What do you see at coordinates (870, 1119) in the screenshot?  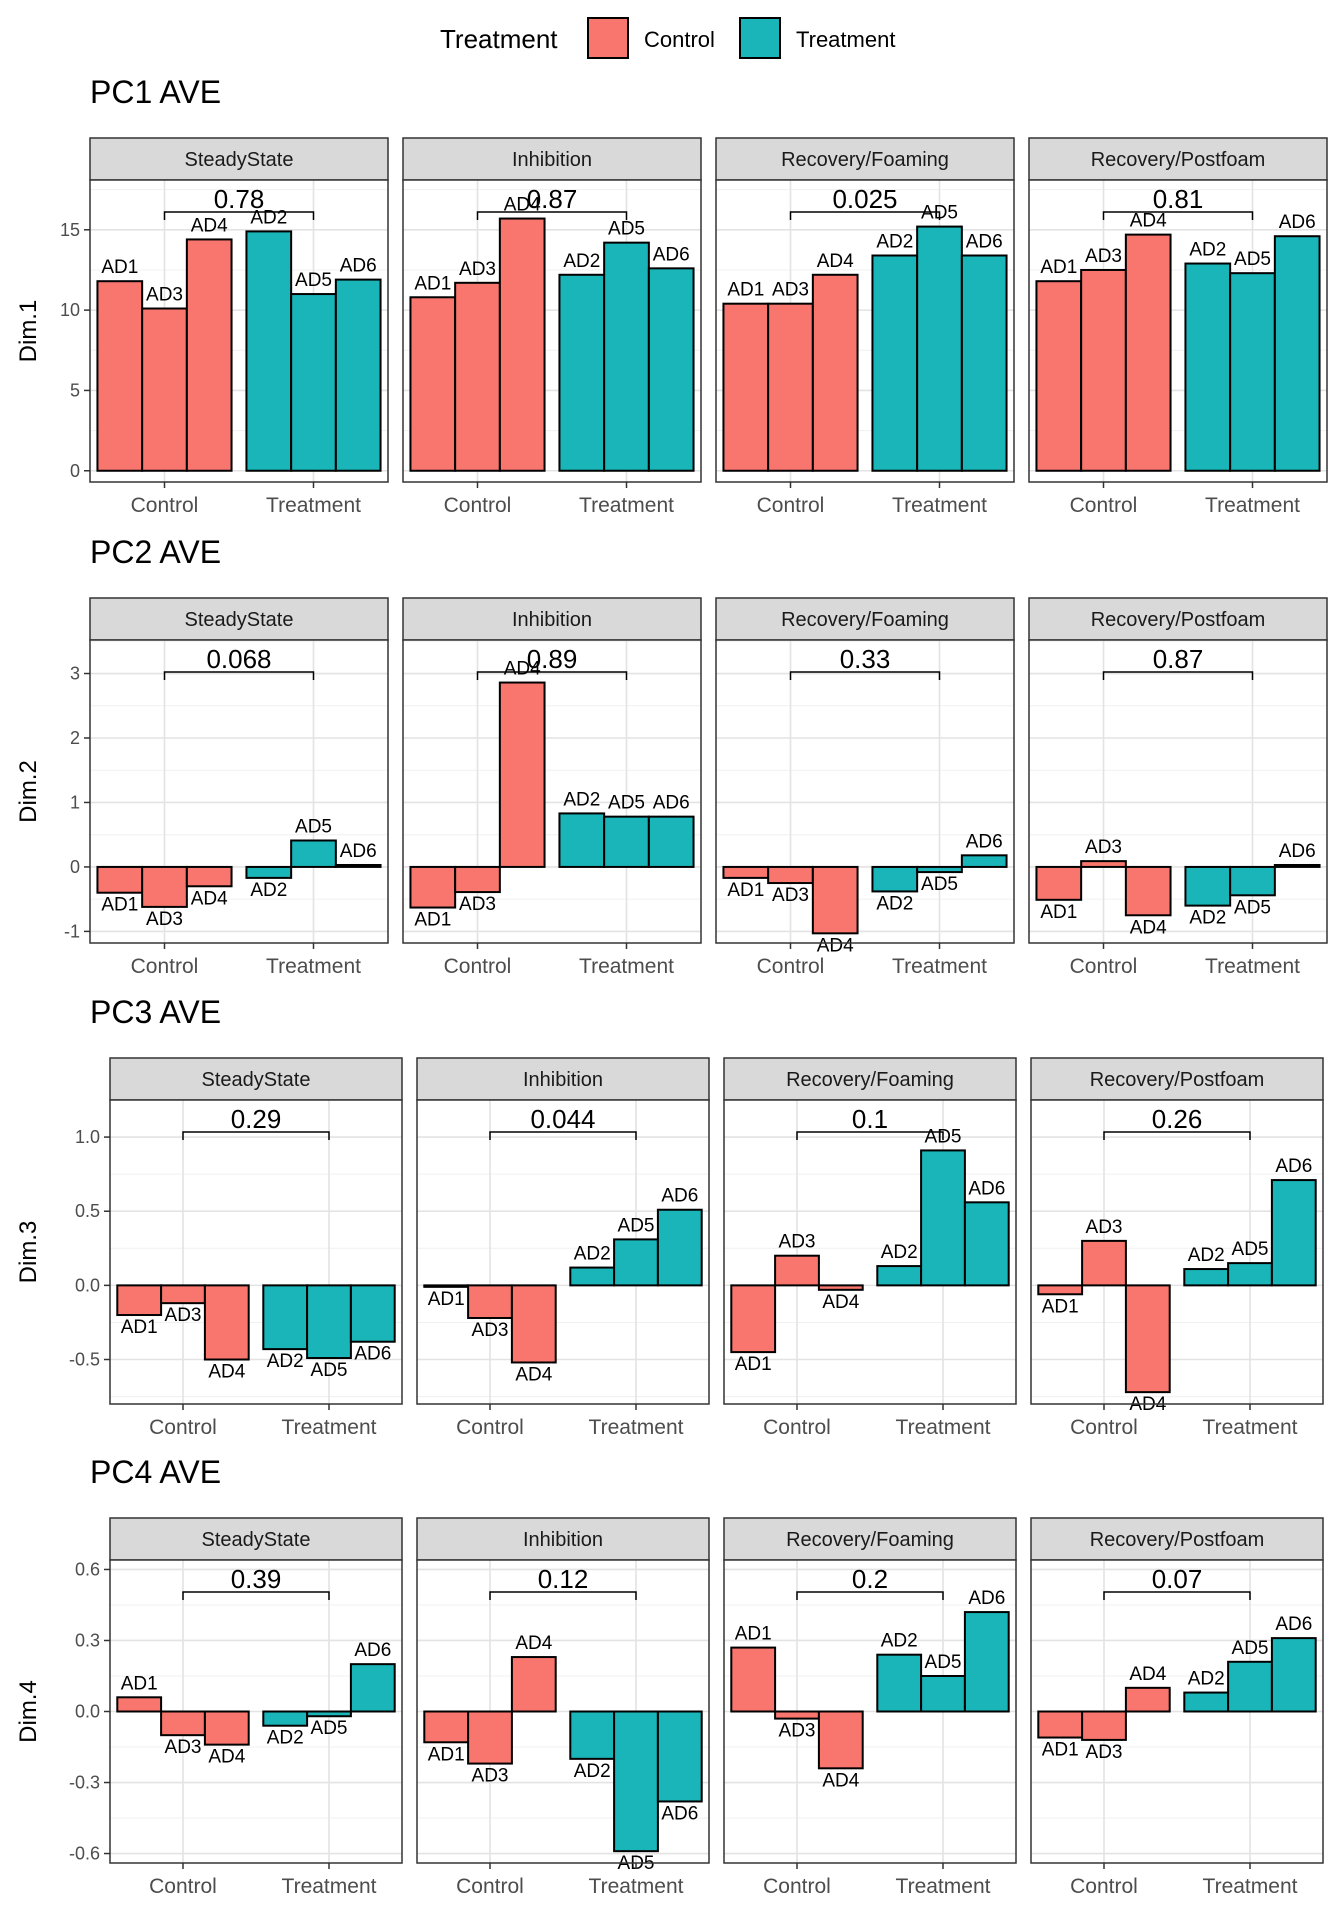 I see `p-value-label: 0.1` at bounding box center [870, 1119].